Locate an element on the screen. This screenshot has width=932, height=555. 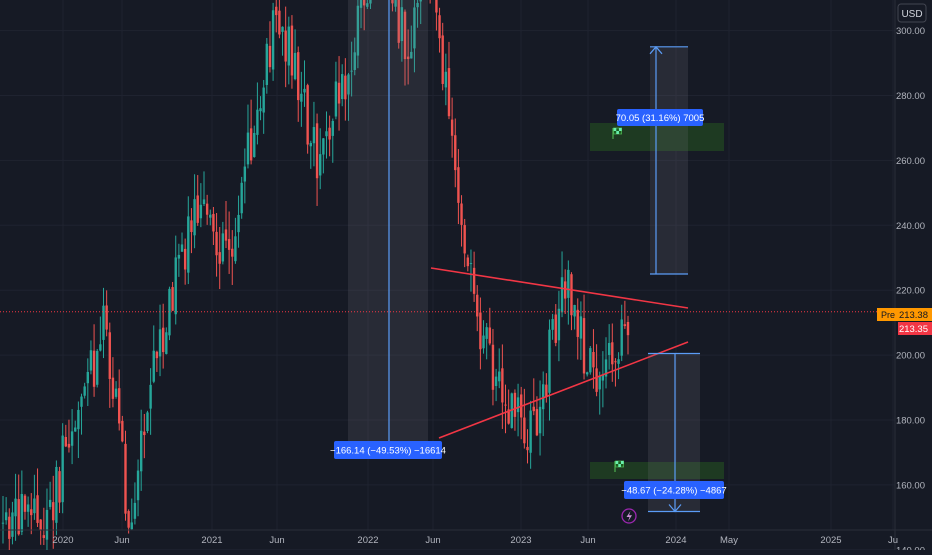
lower-trendline is located at coordinates (563, 390).